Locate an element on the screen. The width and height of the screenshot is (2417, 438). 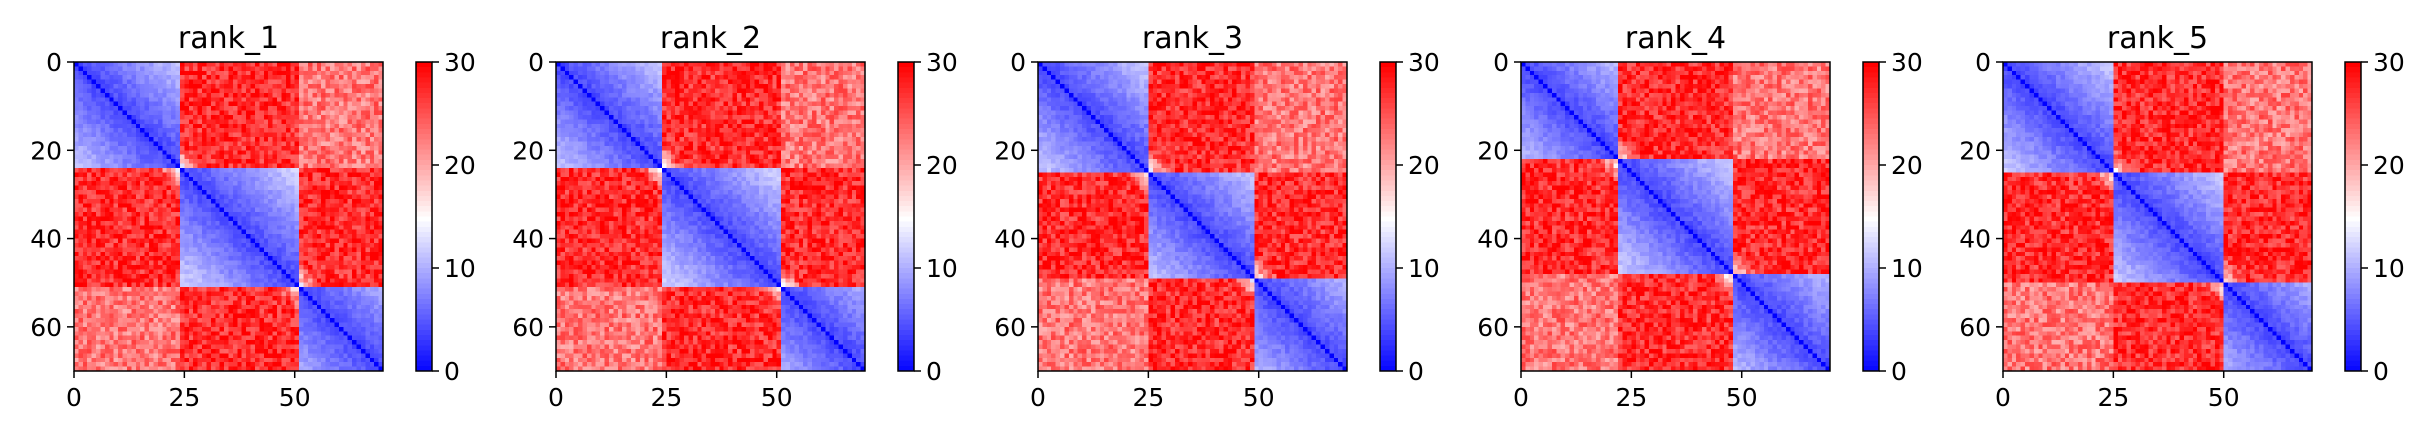
colorbar-tick-label: 20 is located at coordinates (460, 165).